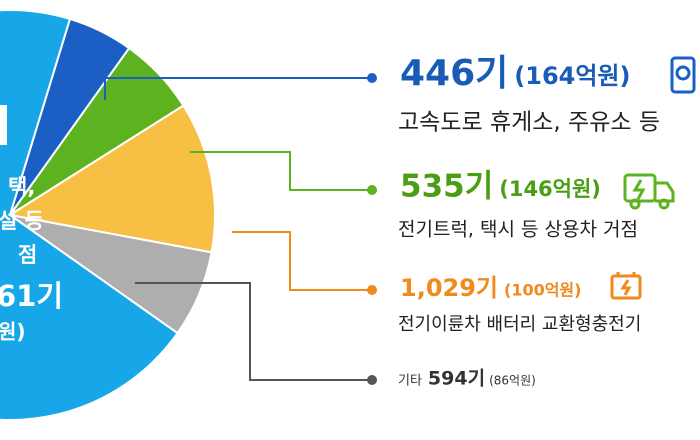 The height and width of the screenshot is (440, 700). Describe the element at coordinates (626, 286) in the screenshot. I see `battery-icon` at that location.